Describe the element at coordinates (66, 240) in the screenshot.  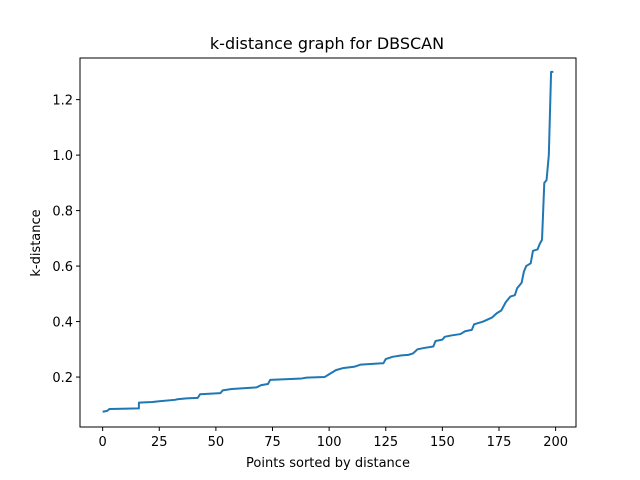
I see `y-axis-ticks: 0.2 0.4 0.6 0.8 1.0 1.2` at that location.